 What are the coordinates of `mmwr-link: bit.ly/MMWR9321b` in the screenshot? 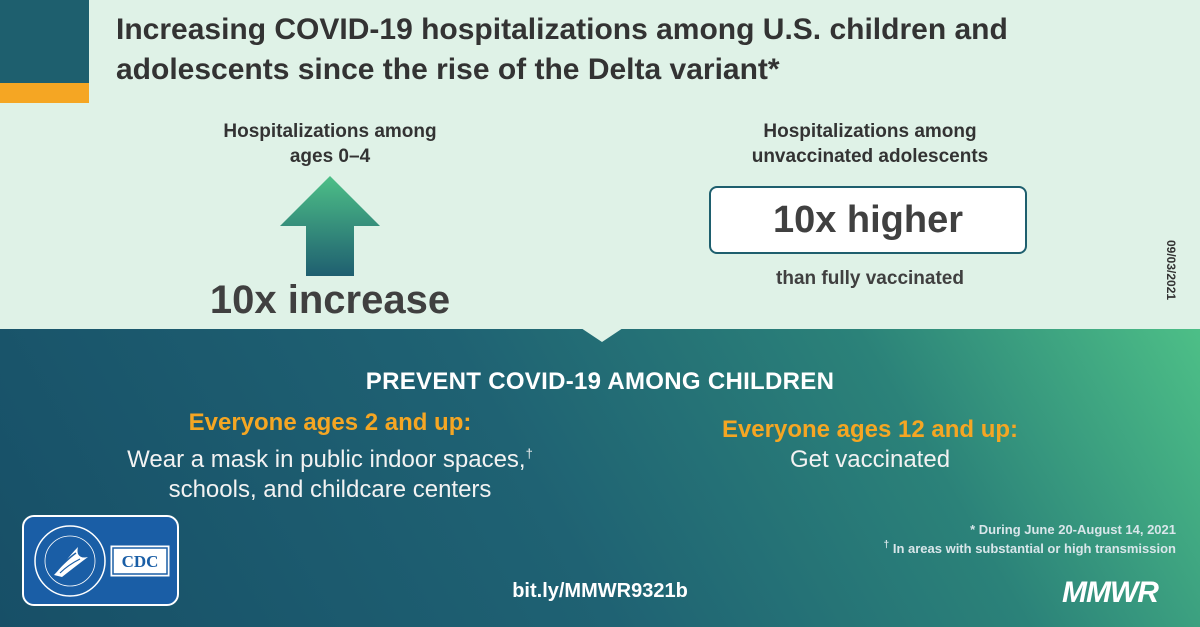 It's located at (600, 591).